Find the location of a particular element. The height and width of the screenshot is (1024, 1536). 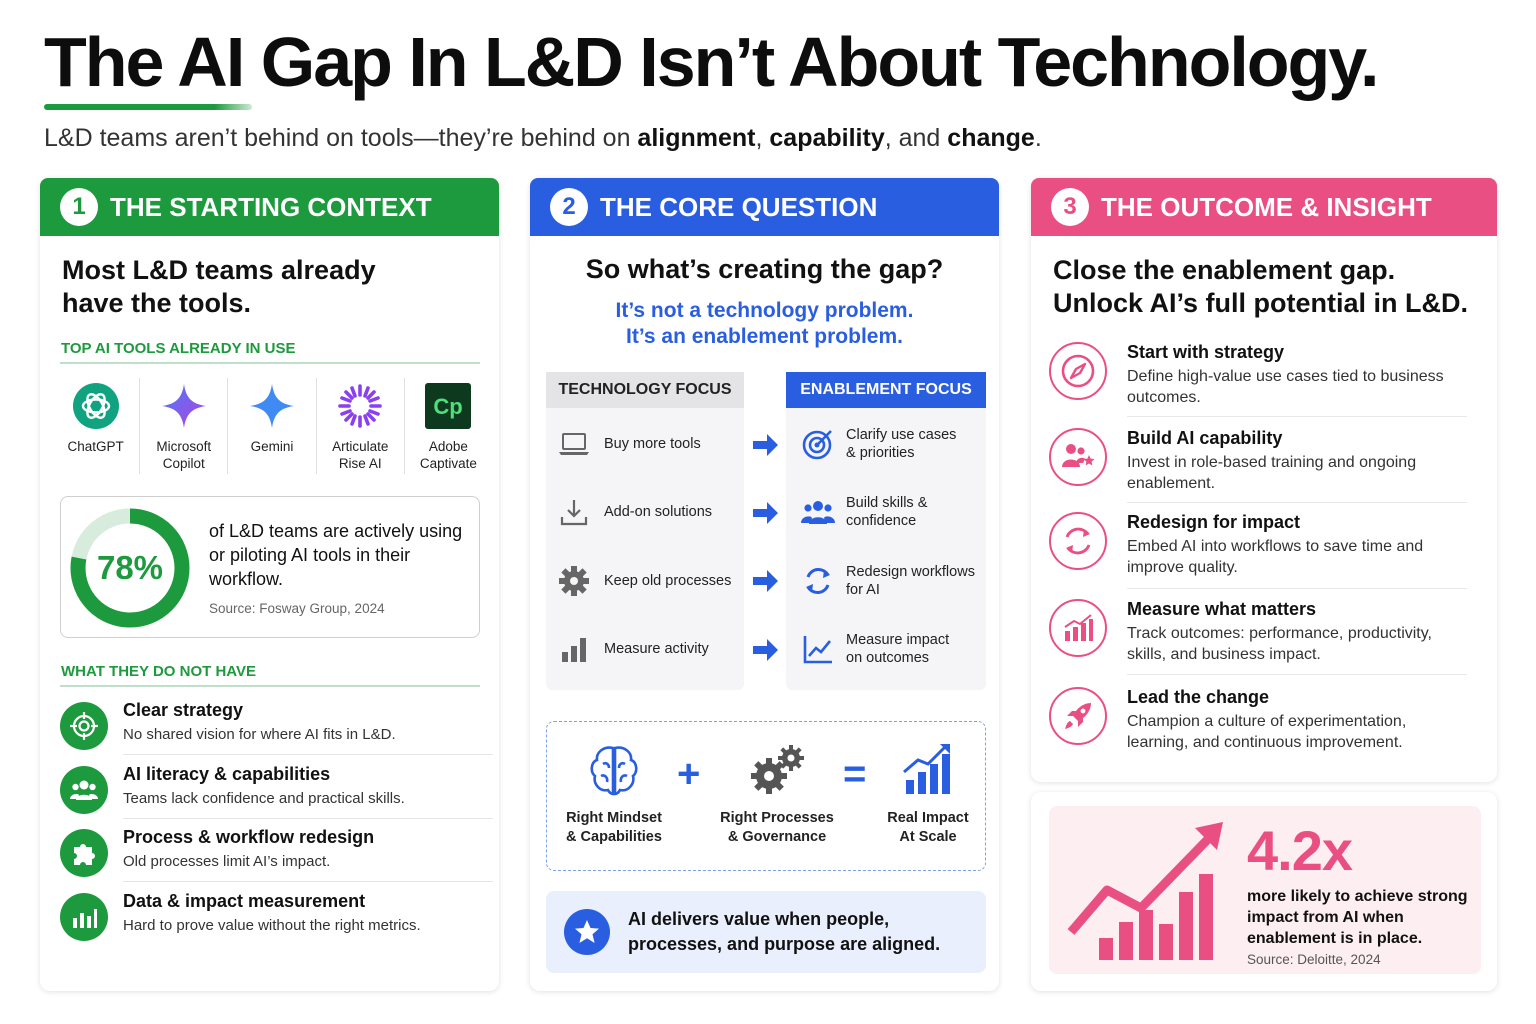

equals-sign: = is located at coordinates (855, 774).